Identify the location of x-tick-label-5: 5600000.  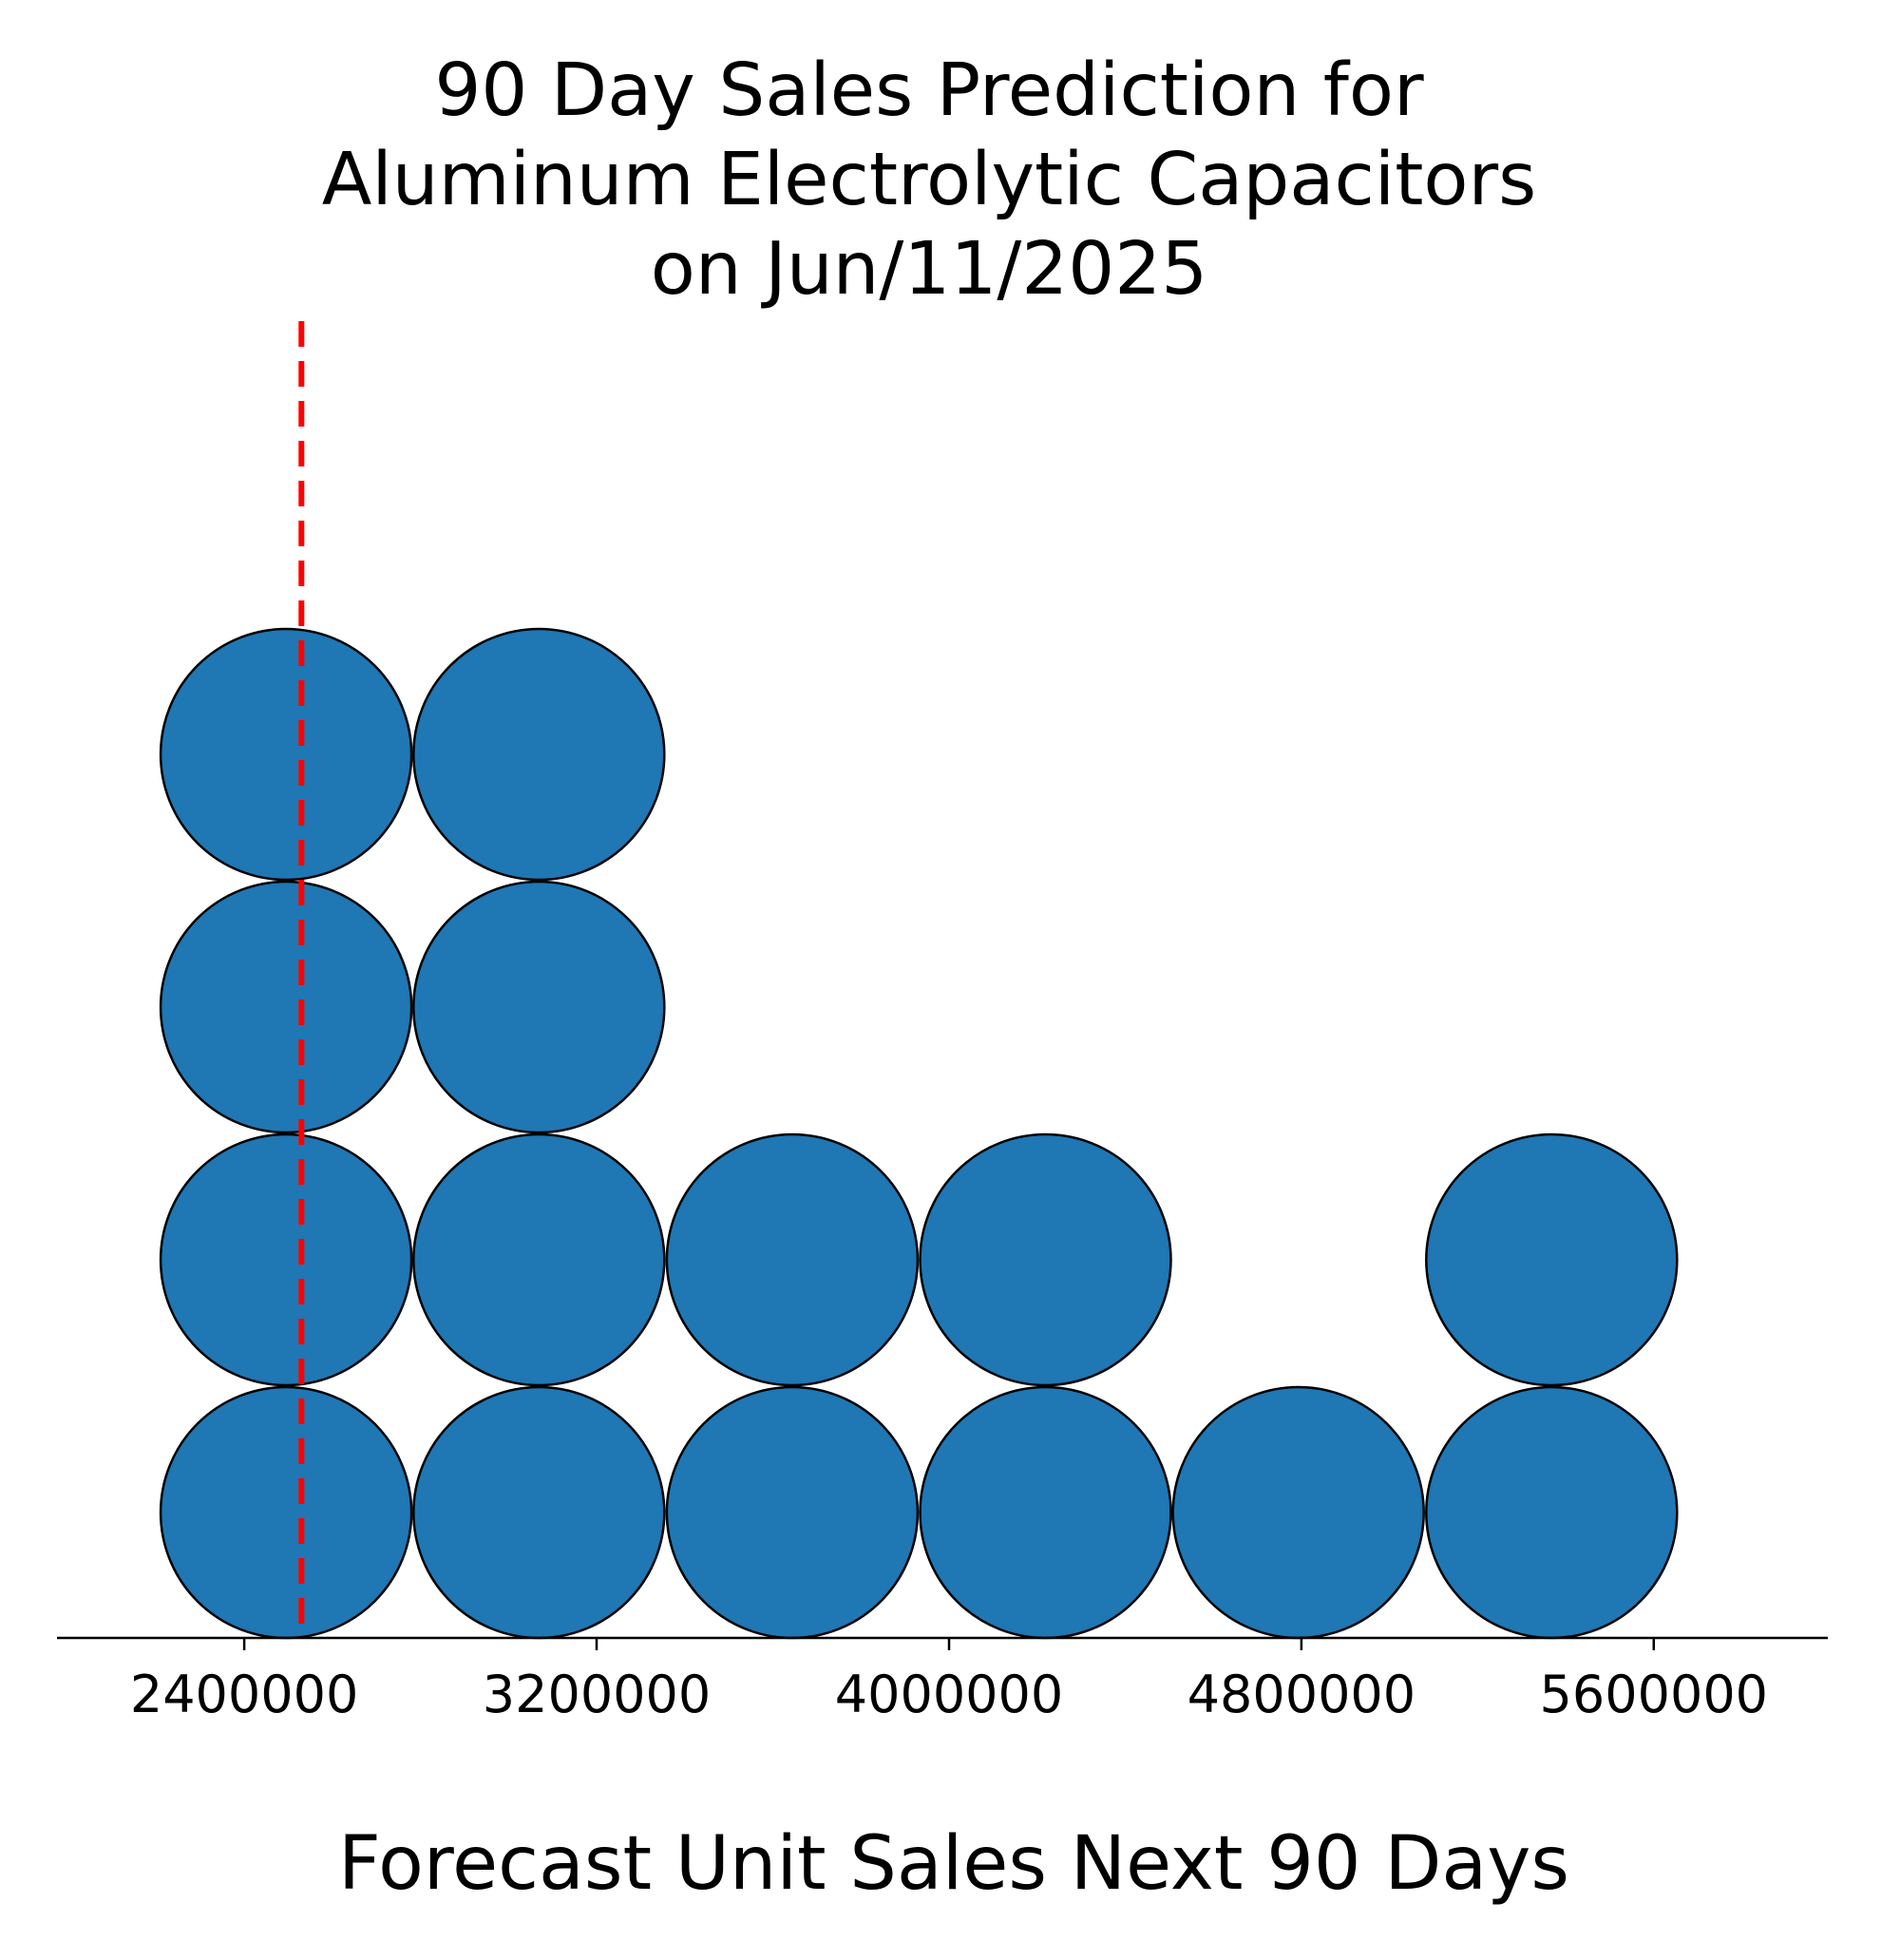
(1654, 1694).